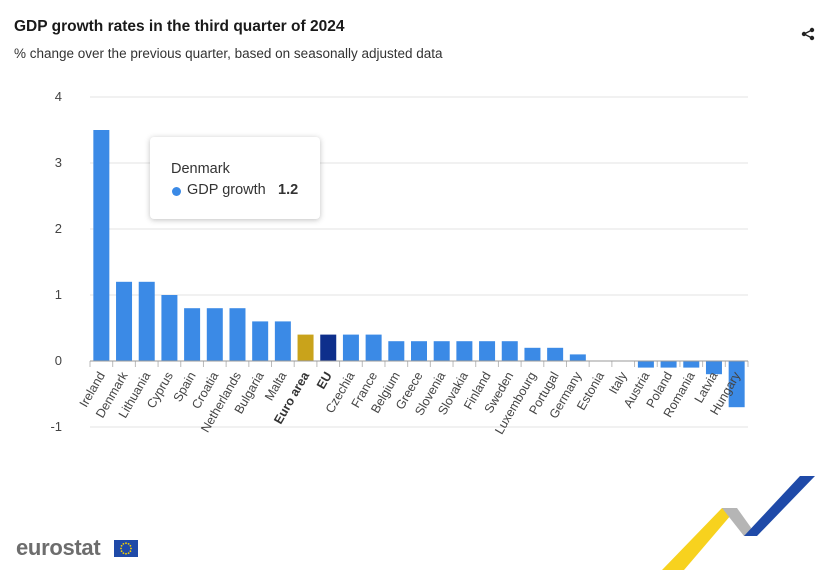 This screenshot has height=570, width=815. What do you see at coordinates (532, 354) in the screenshot?
I see `bar-luxembourg` at bounding box center [532, 354].